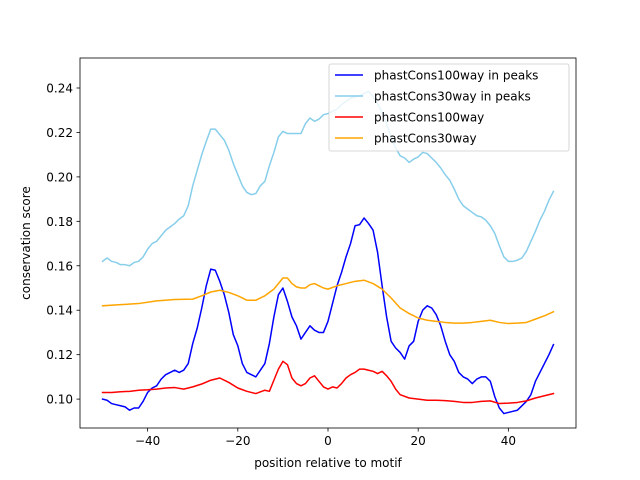 This screenshot has width=640, height=480. Describe the element at coordinates (425, 139) in the screenshot. I see `legend-label-3: phastCons30way` at that location.